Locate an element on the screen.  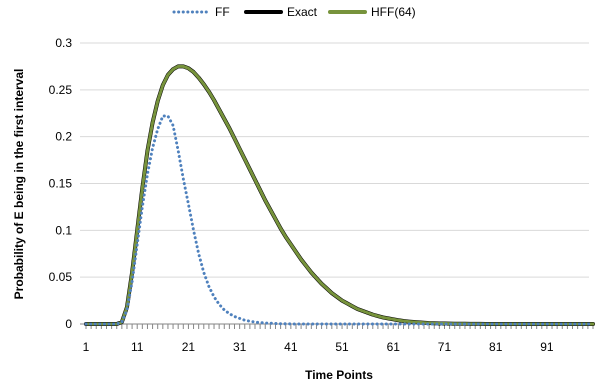
x-tick-label-5: 51 is located at coordinates (342, 347).